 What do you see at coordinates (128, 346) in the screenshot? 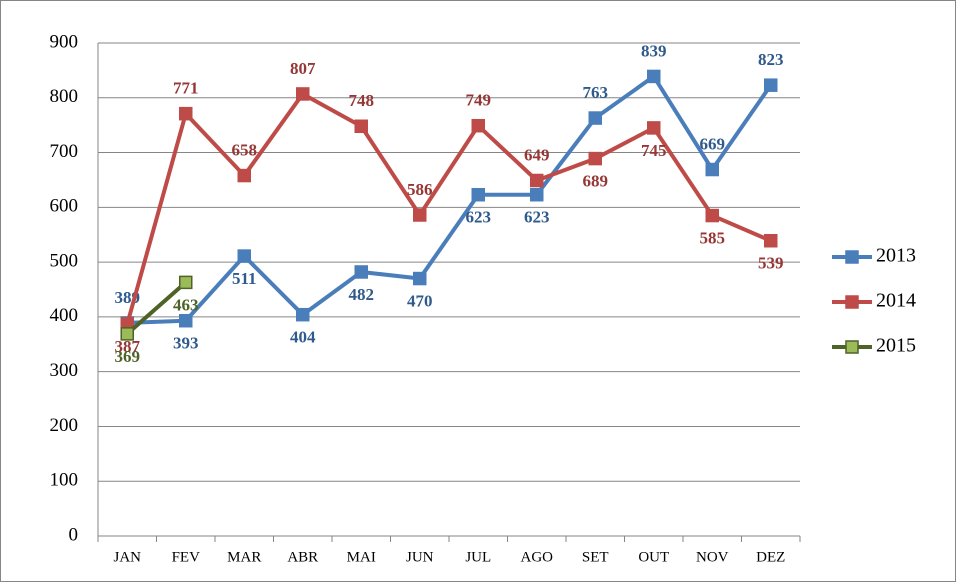
I see `data-label: 387` at bounding box center [128, 346].